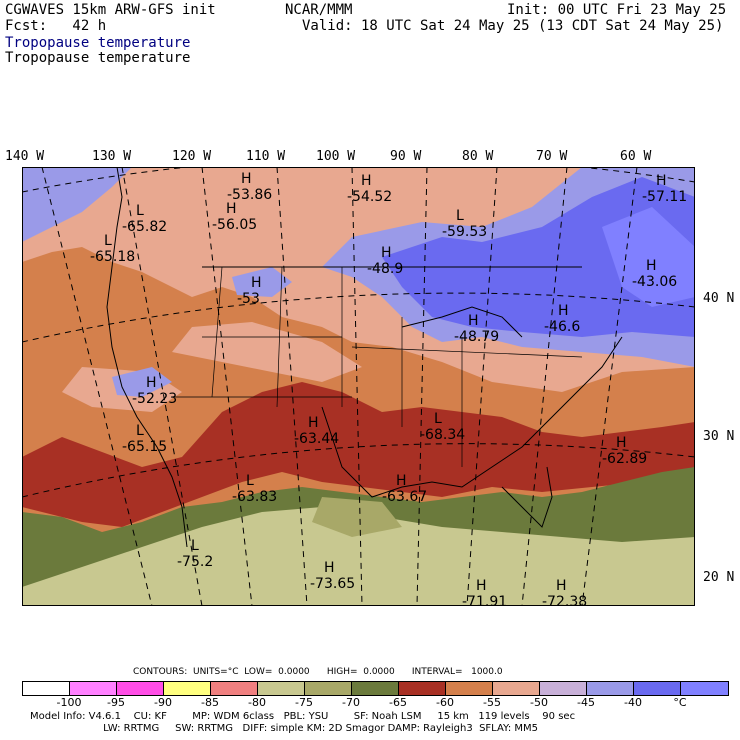 This screenshot has width=740, height=740. I want to click on model-title: CGWAVES 15km ARW-GFS init, so click(110, 10).